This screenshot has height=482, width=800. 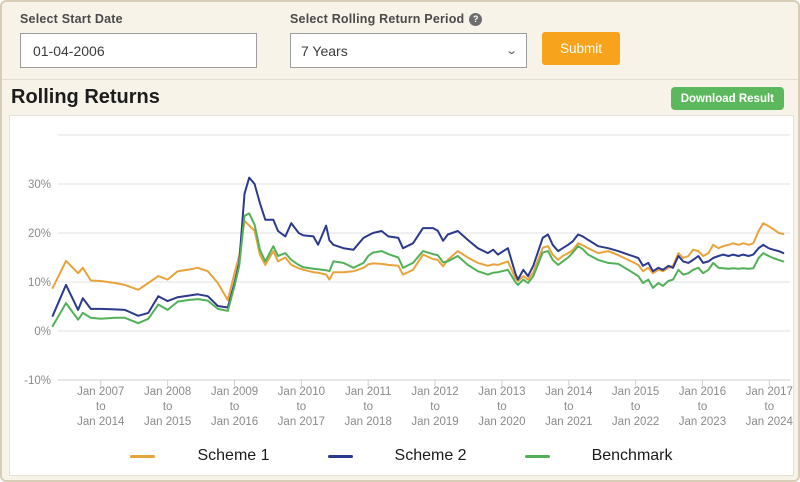 What do you see at coordinates (71, 19) in the screenshot?
I see `start-date-label: Select Start Date` at bounding box center [71, 19].